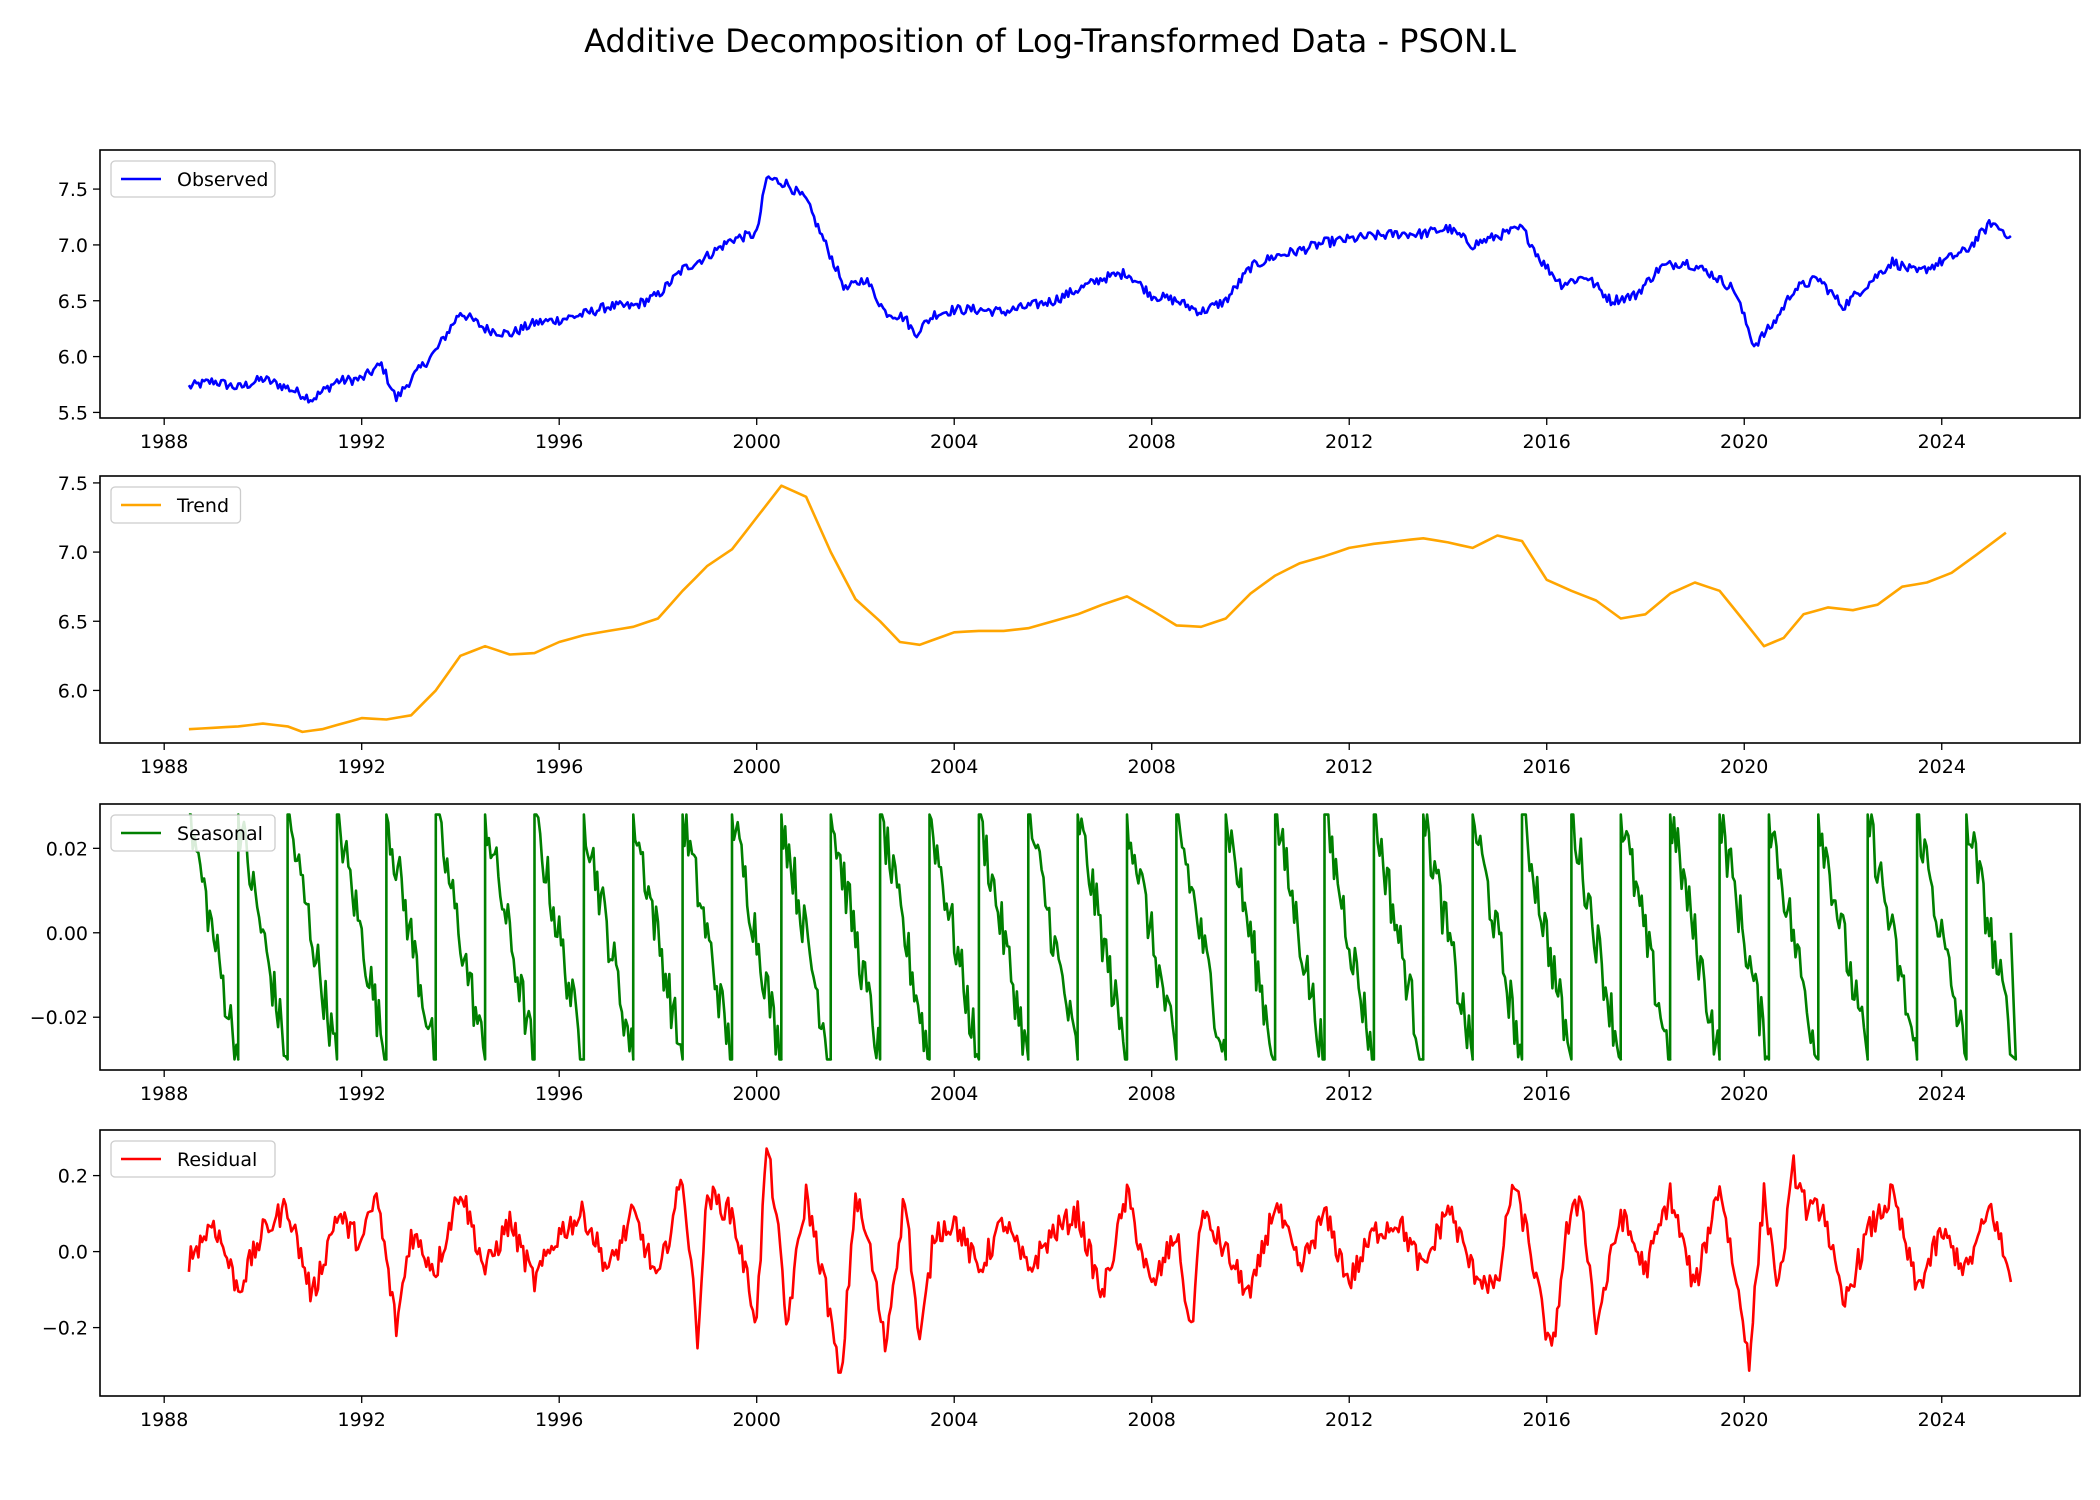  I want to click on series-line-seasonal, so click(1103, 937).